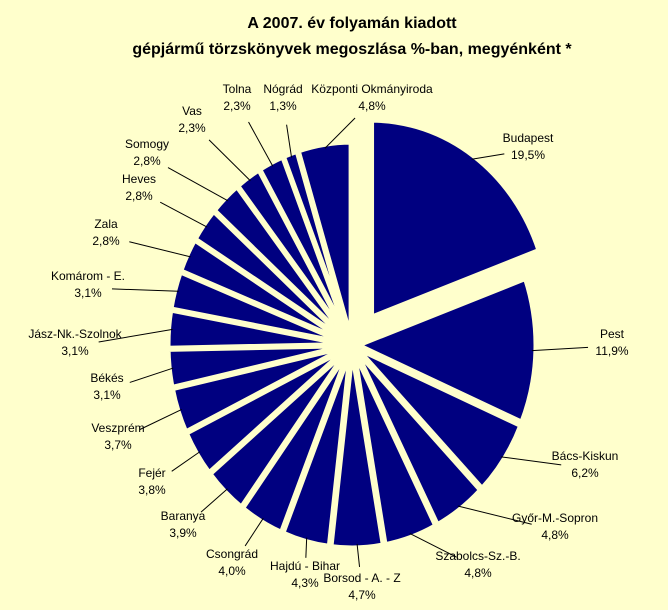  I want to click on slice-label: Komárom - E., so click(88, 276).